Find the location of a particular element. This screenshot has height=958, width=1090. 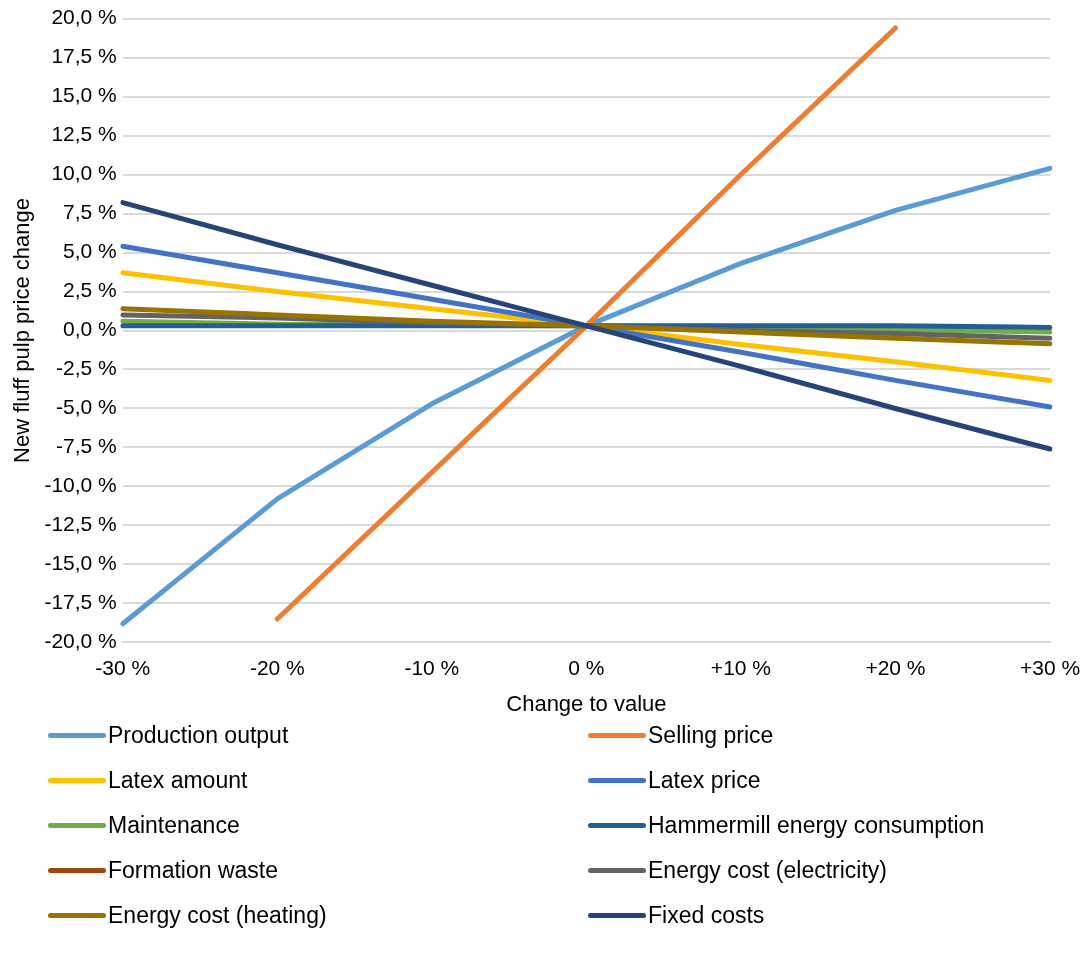

legend-label: Hammermill energy consumption is located at coordinates (816, 825).